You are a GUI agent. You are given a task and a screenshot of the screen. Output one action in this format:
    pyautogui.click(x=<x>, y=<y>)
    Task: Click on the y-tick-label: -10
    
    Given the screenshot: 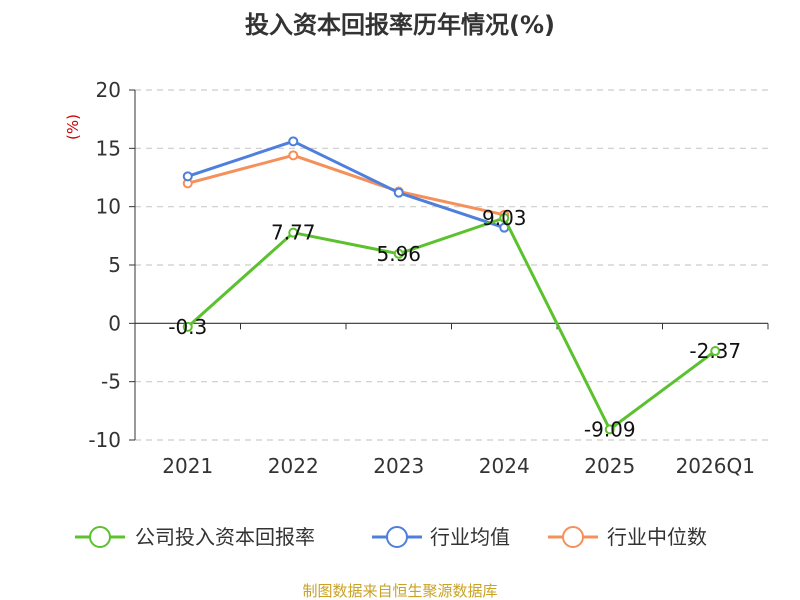 What is the action you would take?
    pyautogui.click(x=104, y=440)
    